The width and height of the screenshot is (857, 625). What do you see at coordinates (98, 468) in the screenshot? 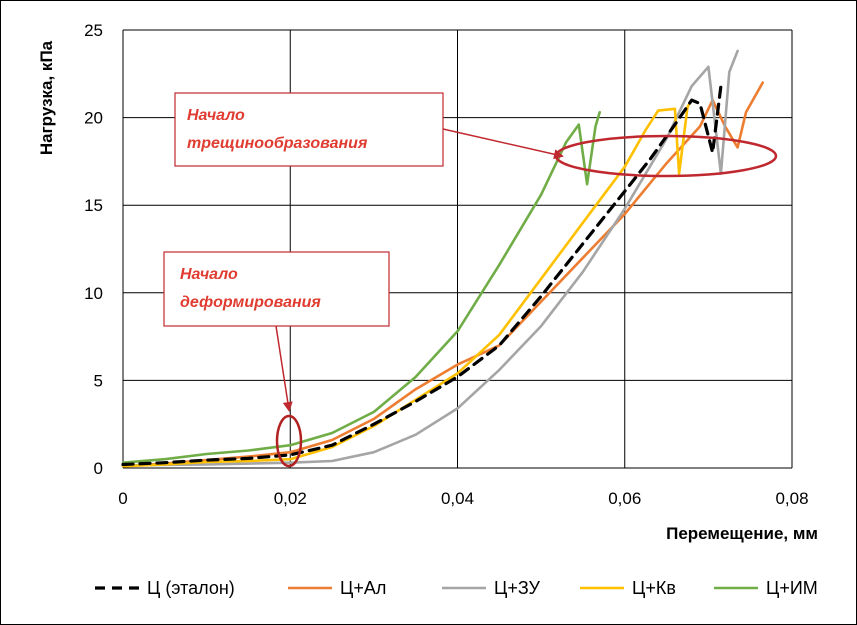
I see `y-tick-label: 0` at bounding box center [98, 468].